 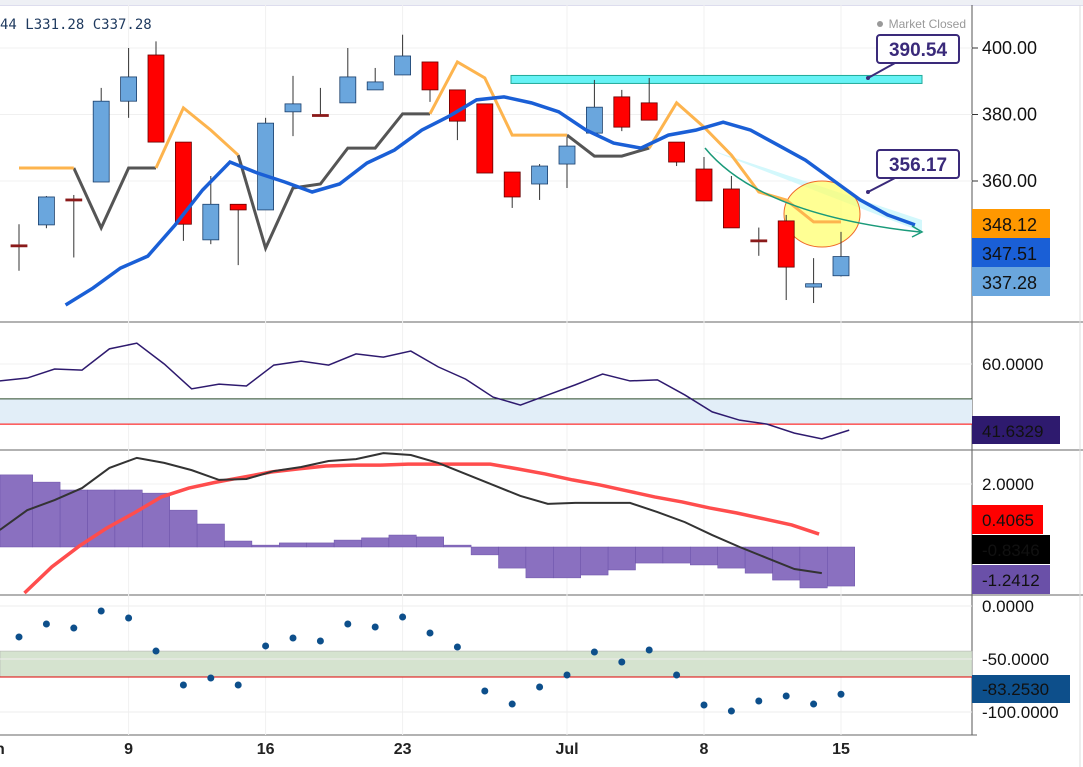 What do you see at coordinates (1008, 484) in the screenshot?
I see `macd-tick-label: 2.0000` at bounding box center [1008, 484].